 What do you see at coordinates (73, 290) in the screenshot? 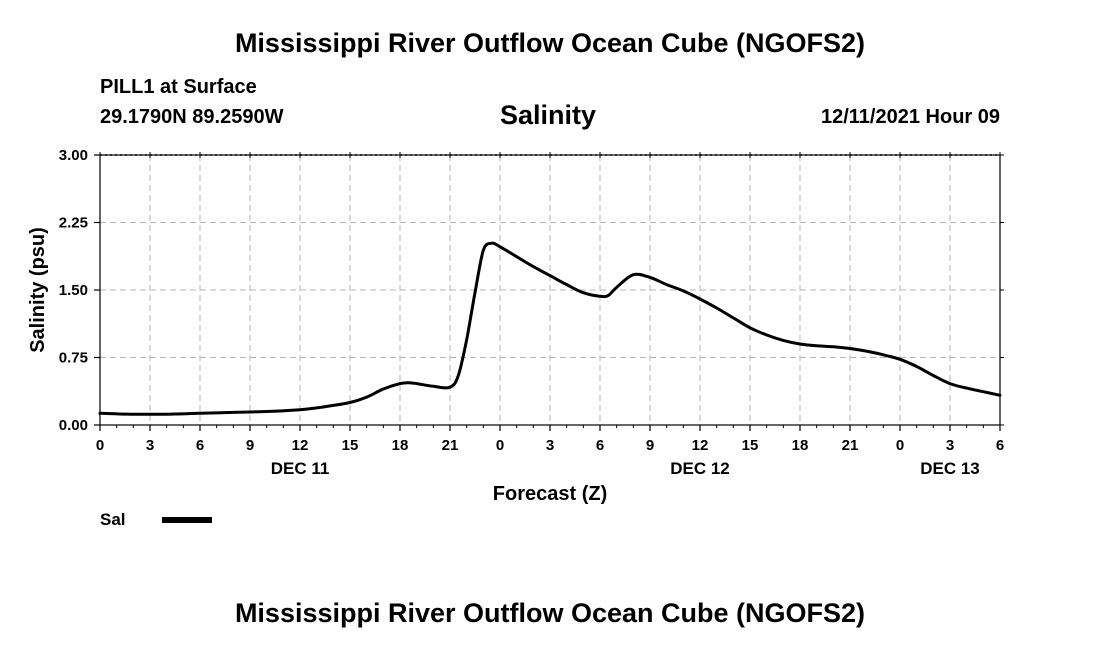
I see `y-tick-label: 1.50` at bounding box center [73, 290].